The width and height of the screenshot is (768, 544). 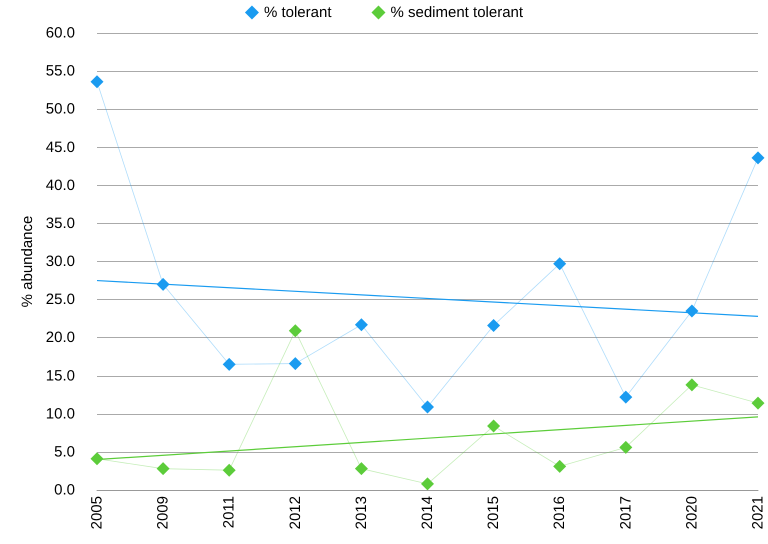 I want to click on y-axis-title: % abundance, so click(x=27, y=262).